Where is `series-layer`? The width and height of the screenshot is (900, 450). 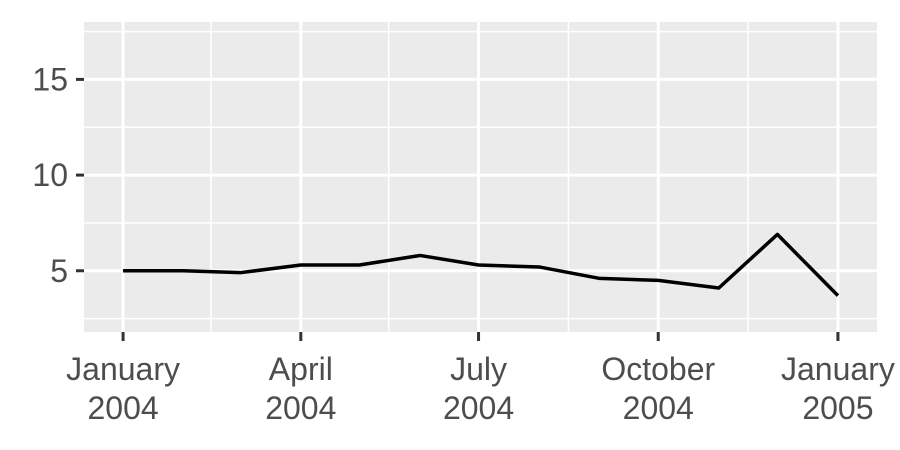 series-layer is located at coordinates (481, 264).